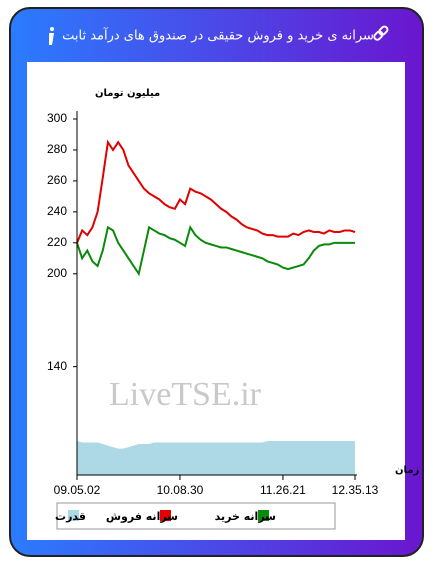 The height and width of the screenshot is (574, 433). Describe the element at coordinates (57, 149) in the screenshot. I see `y-tick-label: 280` at that location.